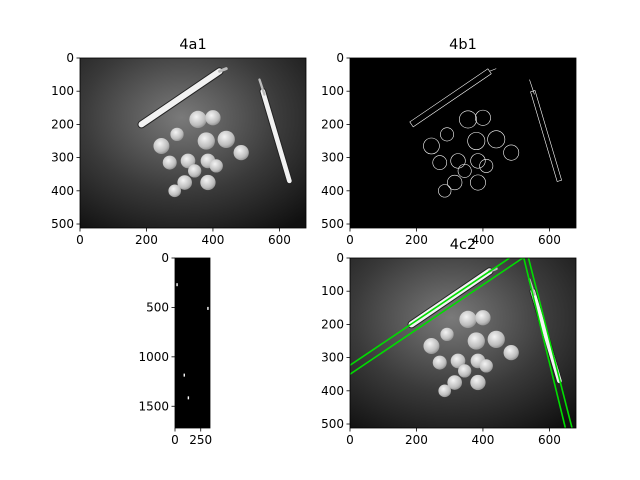 The image size is (640, 480). I want to click on pen-tip, so click(262, 87).